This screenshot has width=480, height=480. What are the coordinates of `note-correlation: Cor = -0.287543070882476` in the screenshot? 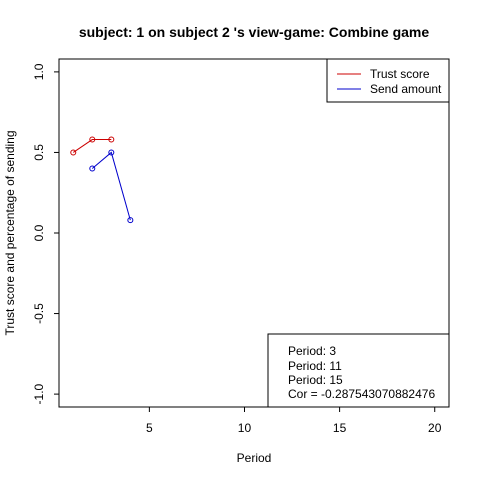 It's located at (361, 394).